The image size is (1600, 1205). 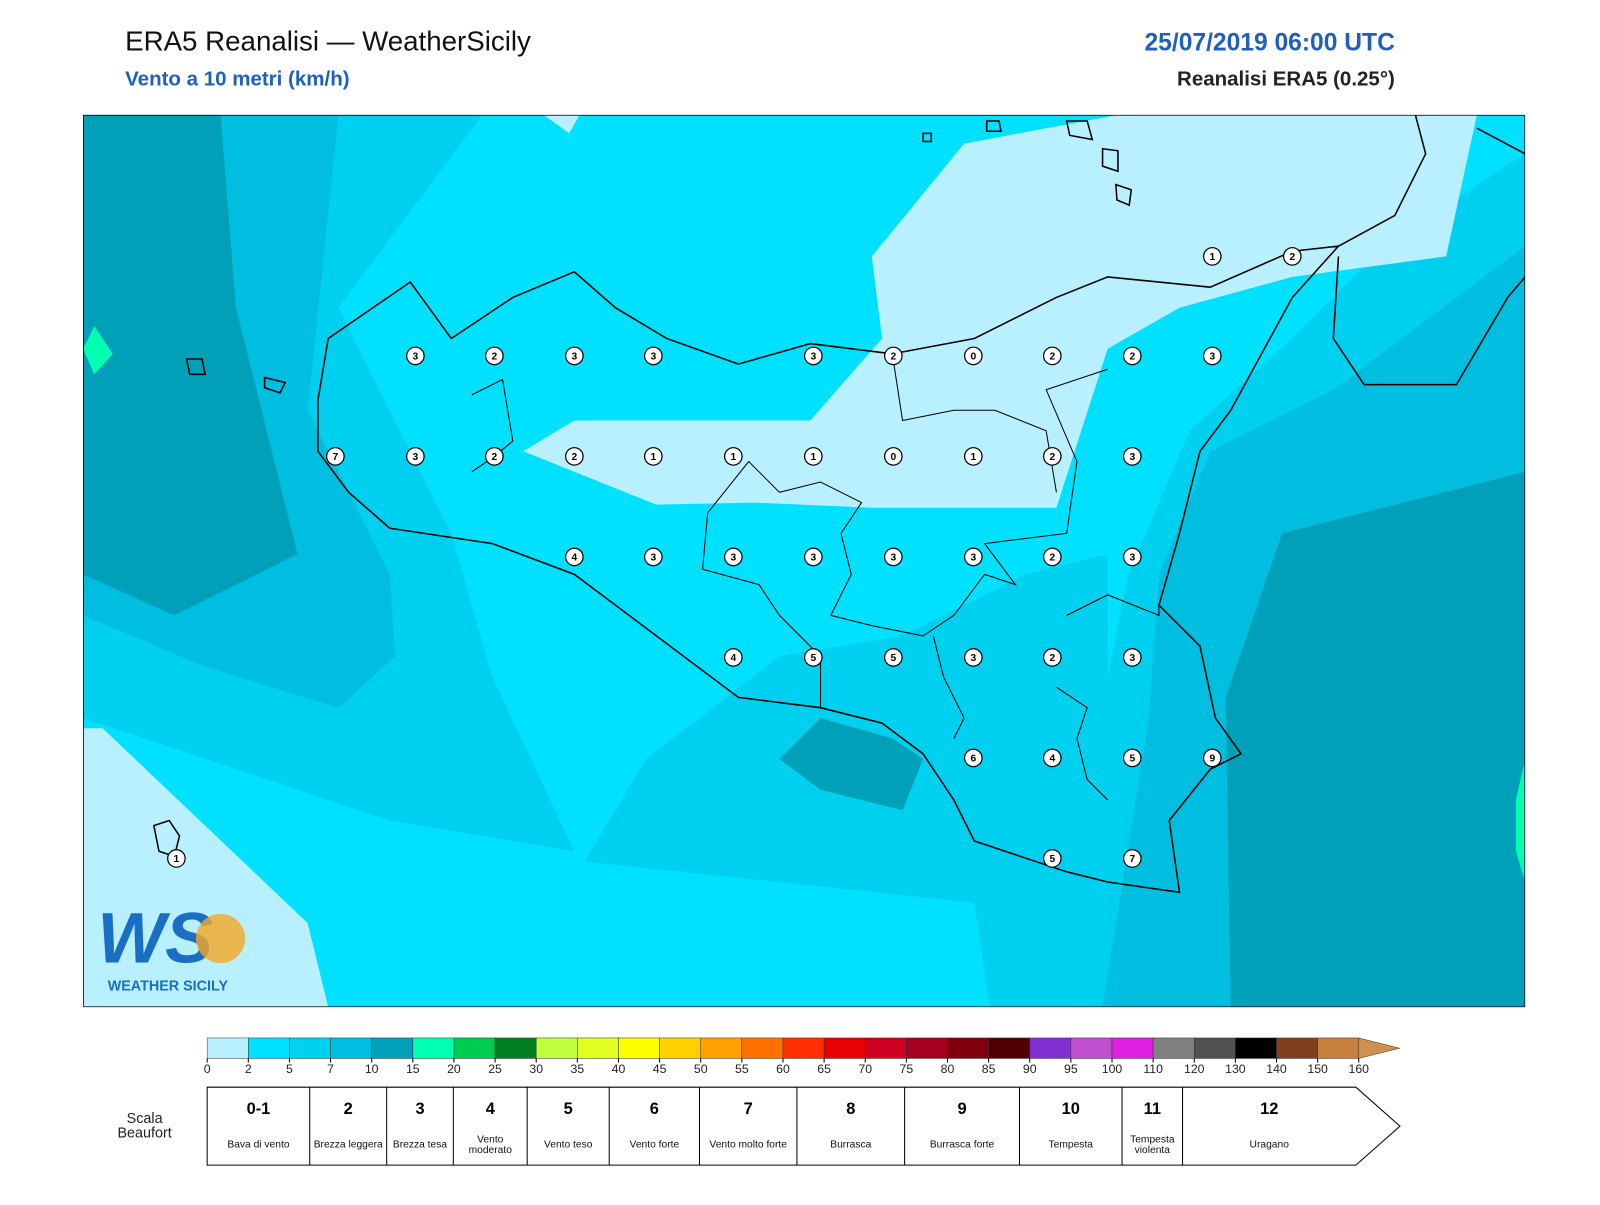 I want to click on colorbar-tick-label: 55, so click(x=742, y=1069).